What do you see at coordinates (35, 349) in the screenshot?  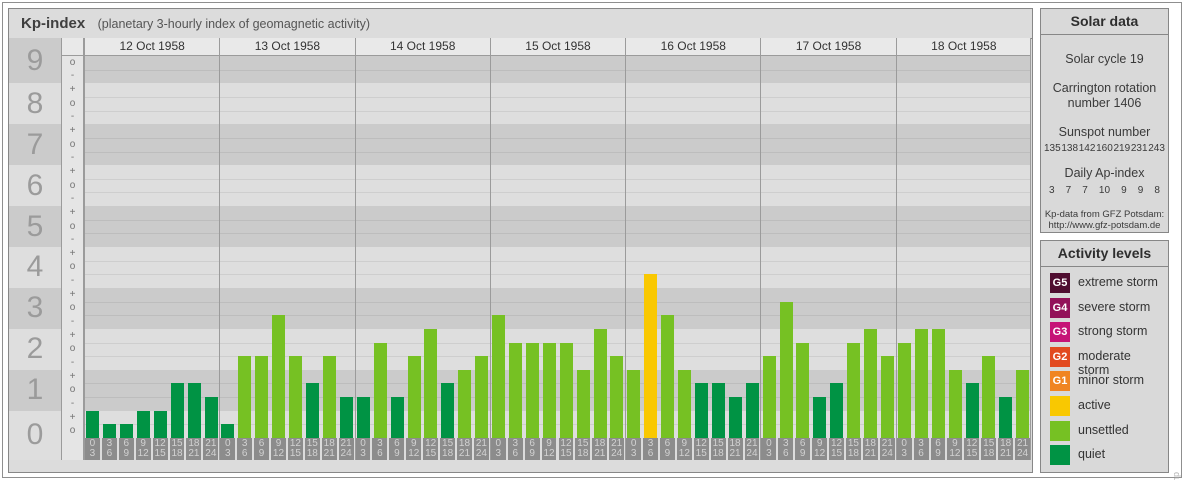 I see `kp-row-band-2: 2` at bounding box center [35, 349].